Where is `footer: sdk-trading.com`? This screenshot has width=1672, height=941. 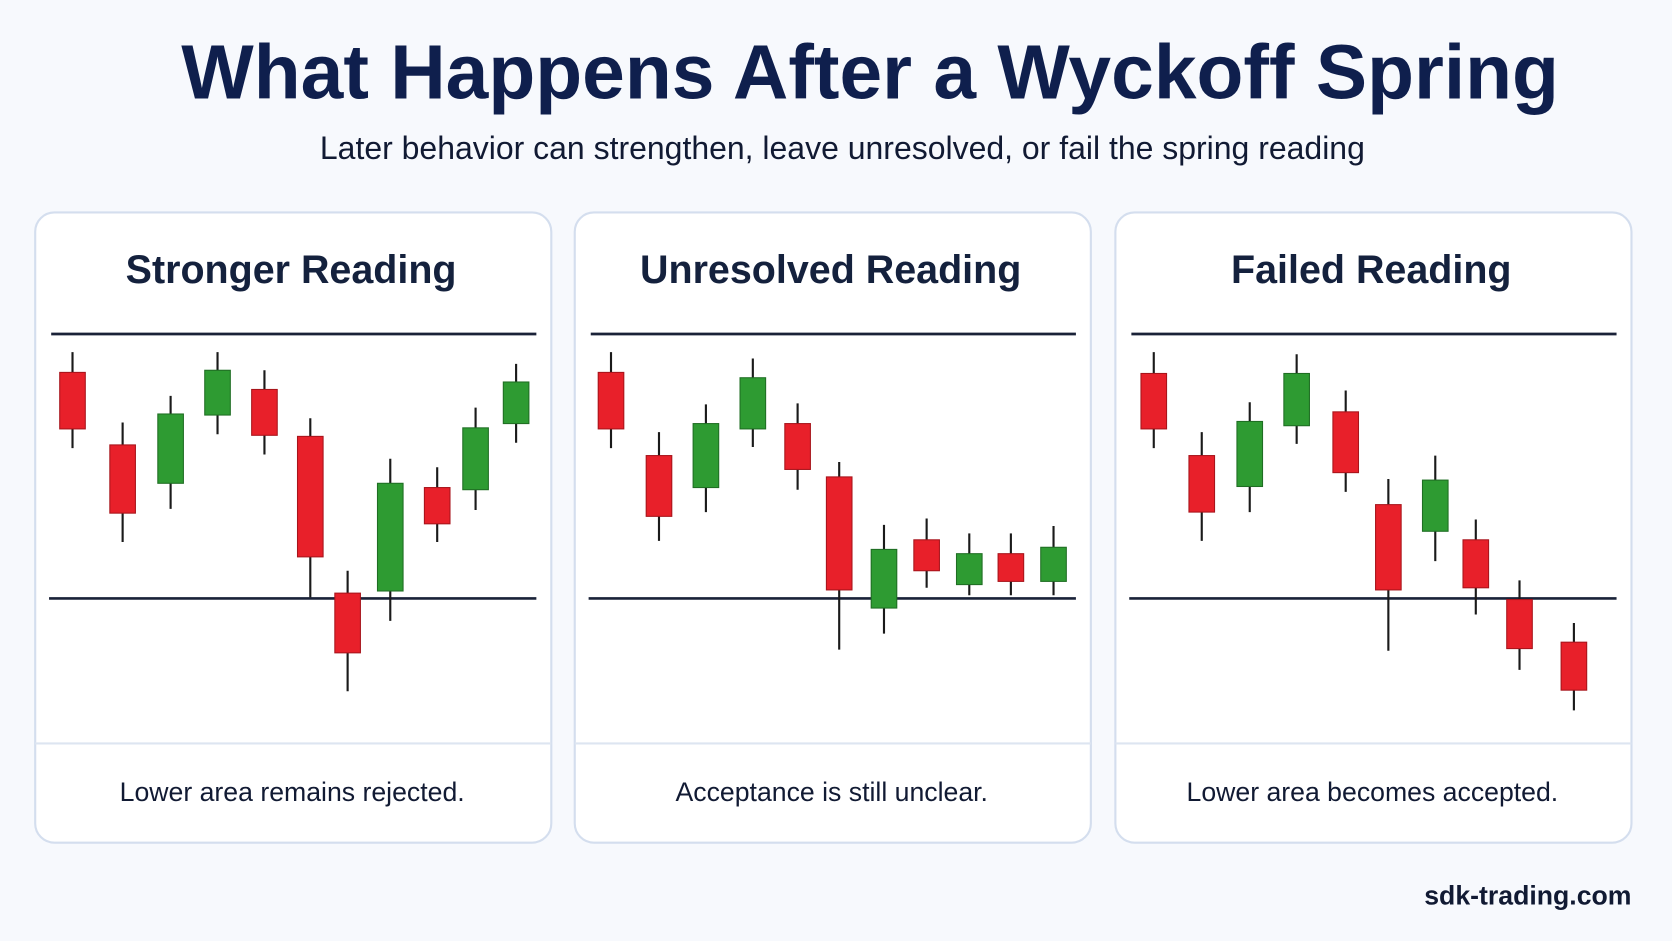
footer: sdk-trading.com is located at coordinates (1527, 895).